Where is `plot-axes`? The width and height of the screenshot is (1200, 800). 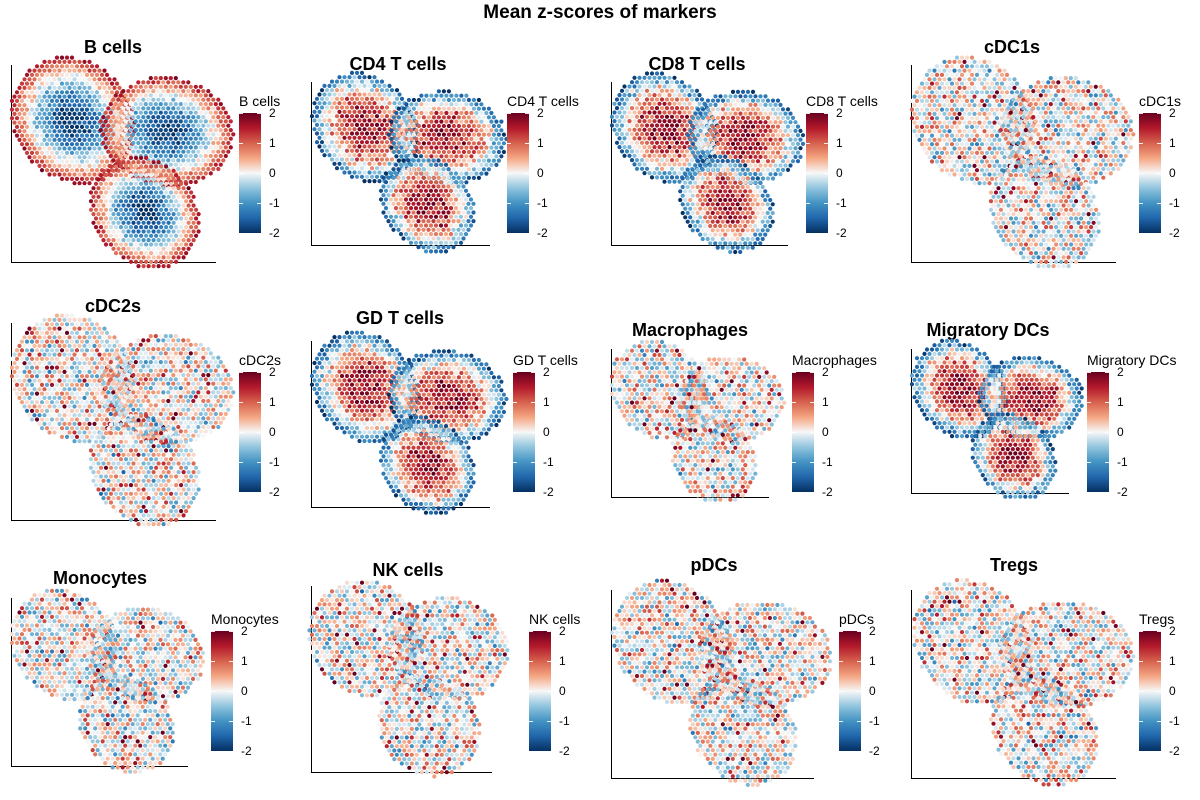 plot-axes is located at coordinates (409, 162).